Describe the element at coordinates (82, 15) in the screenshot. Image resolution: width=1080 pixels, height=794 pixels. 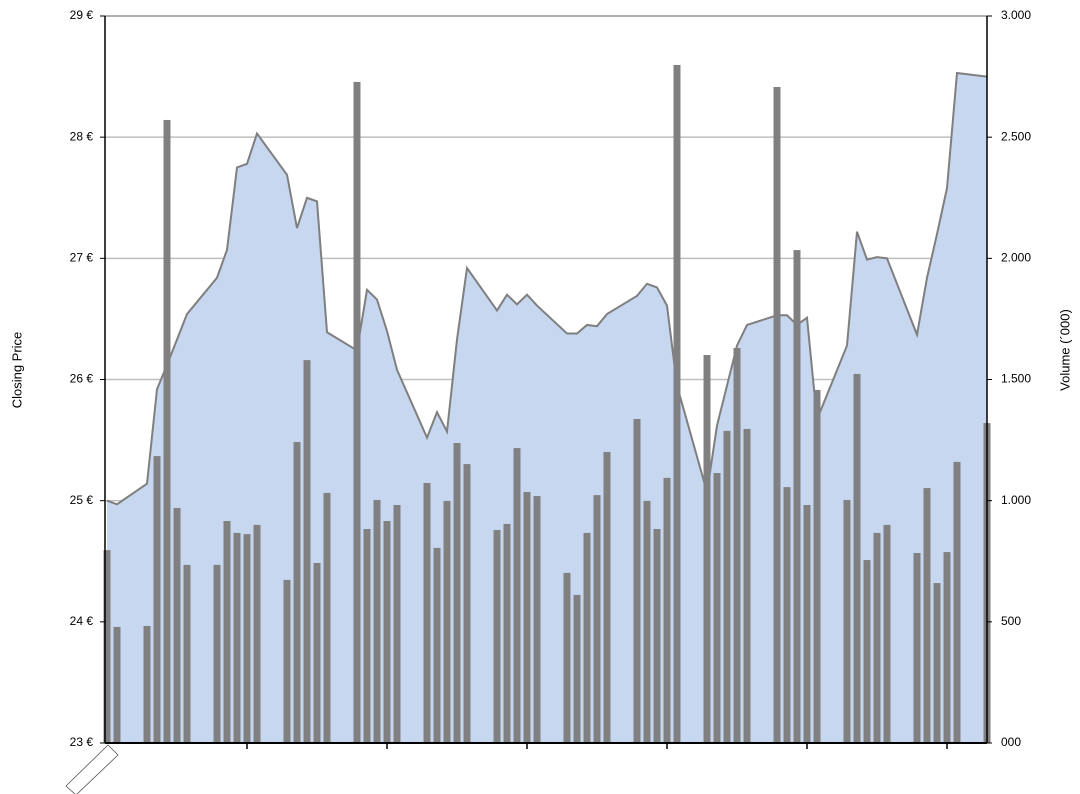
I see `y-tick-label: 29 €` at that location.